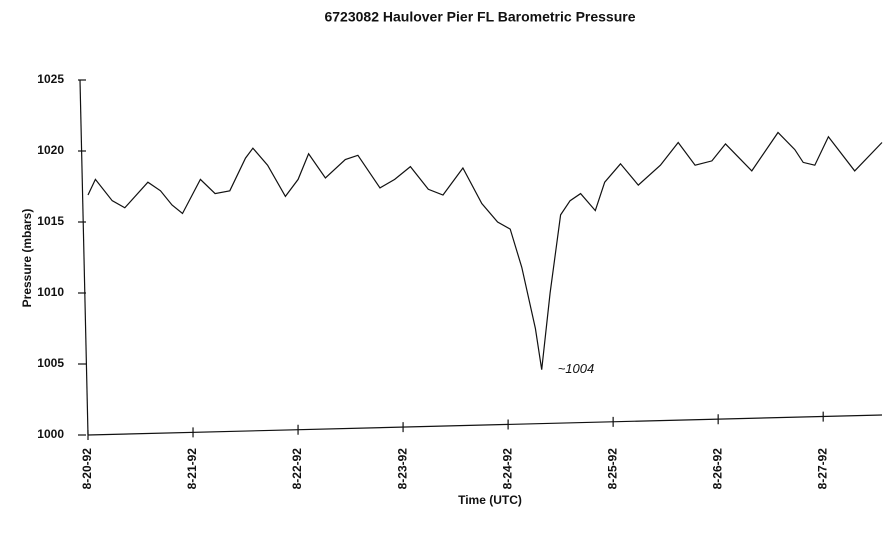  Describe the element at coordinates (576, 368) in the screenshot. I see `annotation: ~1004` at that location.